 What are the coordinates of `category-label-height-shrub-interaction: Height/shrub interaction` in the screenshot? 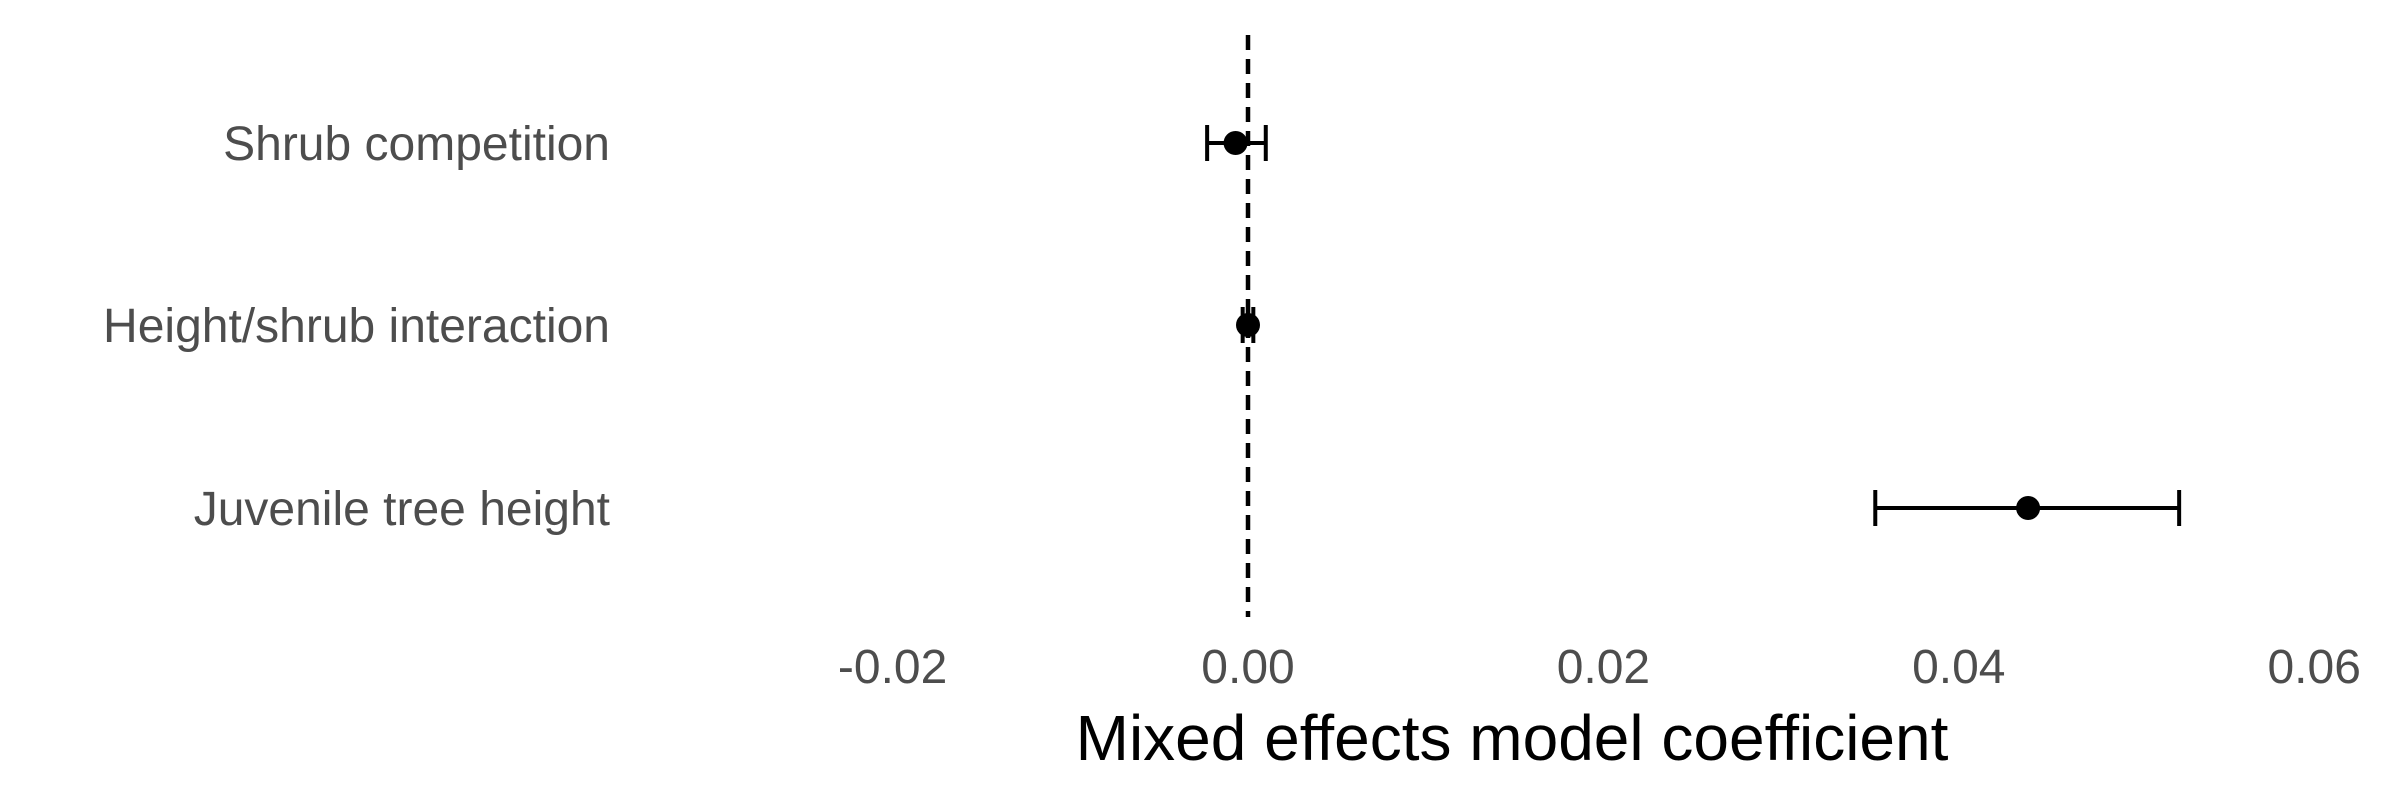 It's located at (356, 326).